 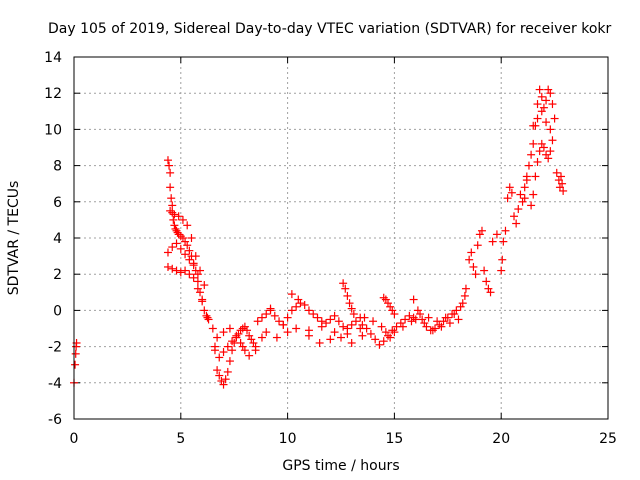 What do you see at coordinates (53, 58) in the screenshot?
I see `y-tick-label: 14` at bounding box center [53, 58].